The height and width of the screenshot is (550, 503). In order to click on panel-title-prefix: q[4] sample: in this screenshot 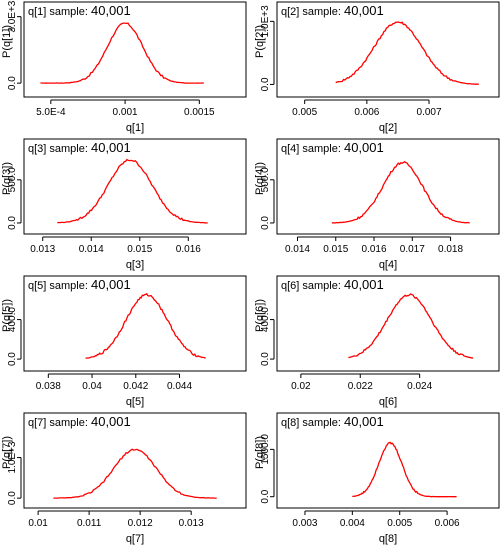, I will do `click(312, 149)`.